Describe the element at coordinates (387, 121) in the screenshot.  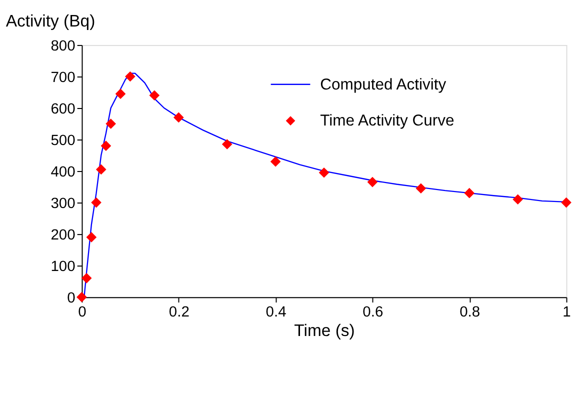
I see `legend-label: Time Activity Curve` at that location.